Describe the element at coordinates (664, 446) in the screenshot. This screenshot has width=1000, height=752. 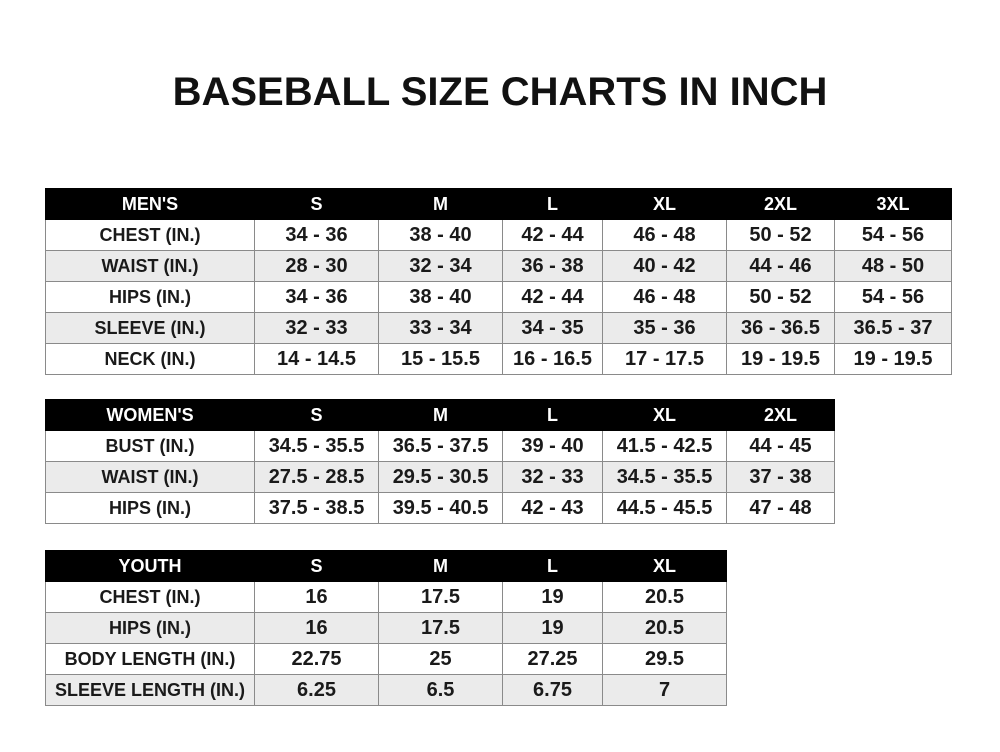
I see `size-value: 41.5 - 42.5` at that location.